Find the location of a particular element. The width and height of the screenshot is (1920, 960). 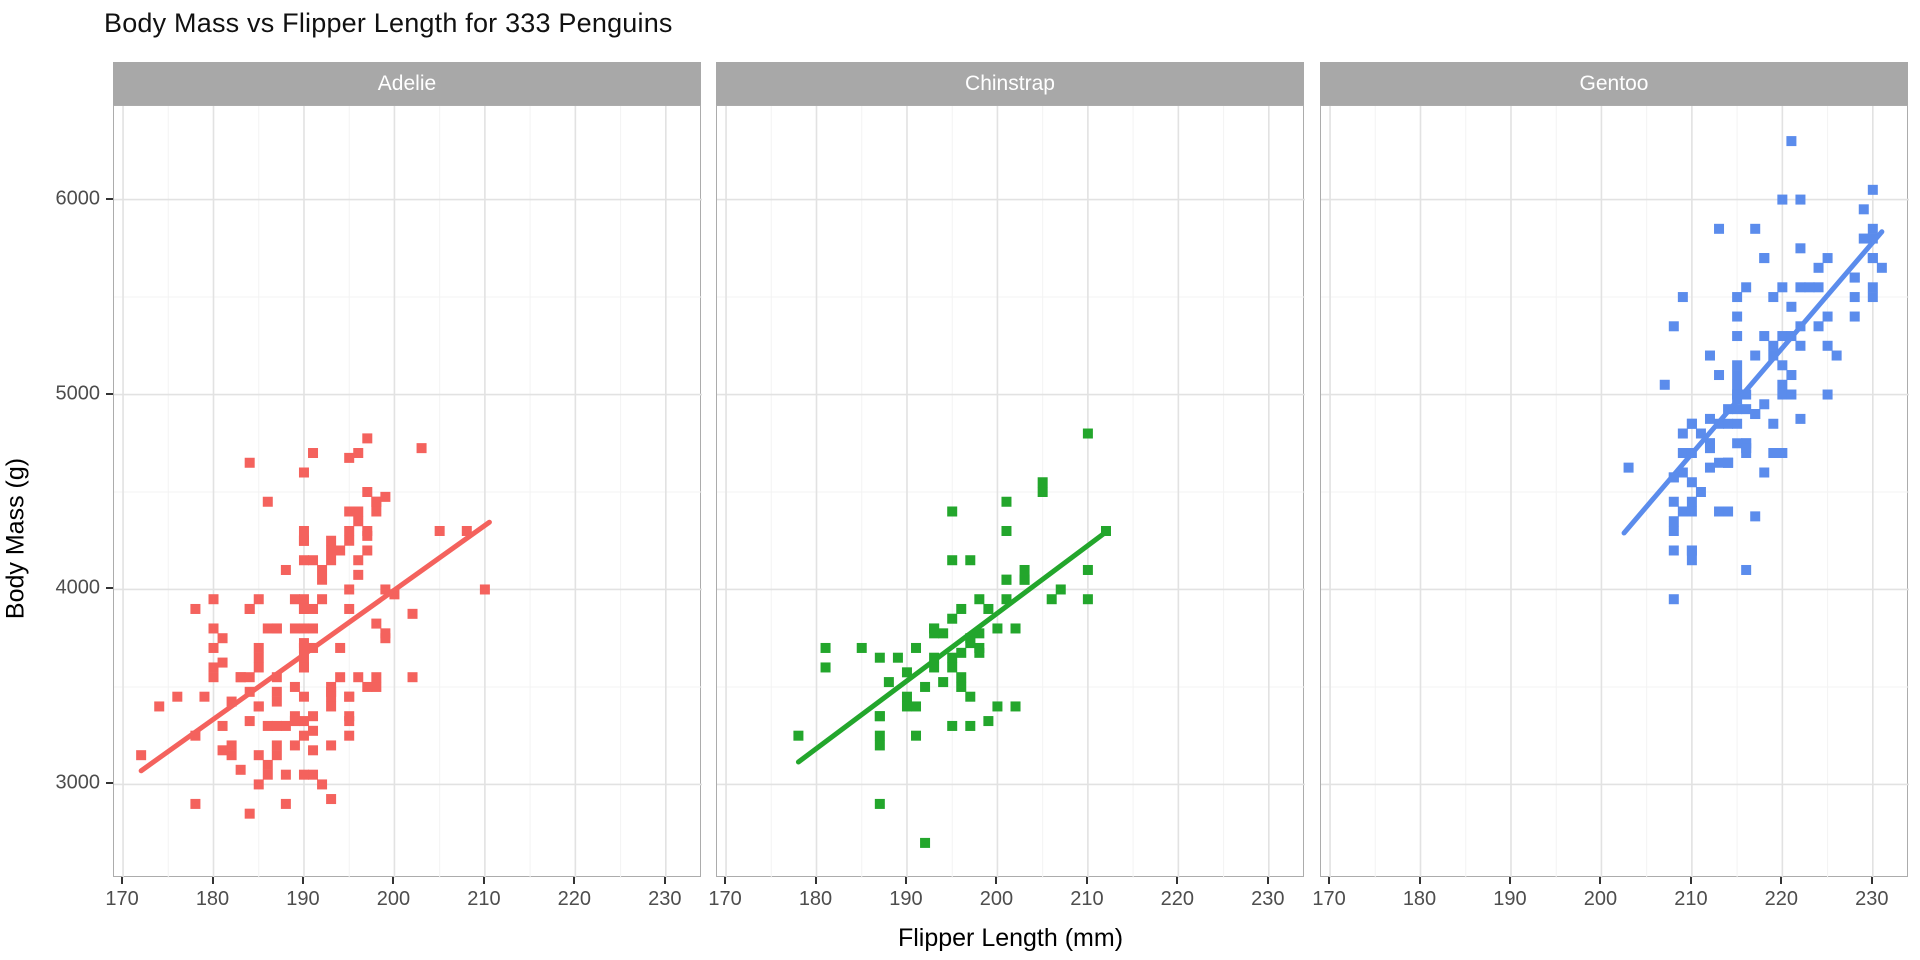

x-axis-gentoo: 170 180 190 200 210 220 230 is located at coordinates (1610, 897).